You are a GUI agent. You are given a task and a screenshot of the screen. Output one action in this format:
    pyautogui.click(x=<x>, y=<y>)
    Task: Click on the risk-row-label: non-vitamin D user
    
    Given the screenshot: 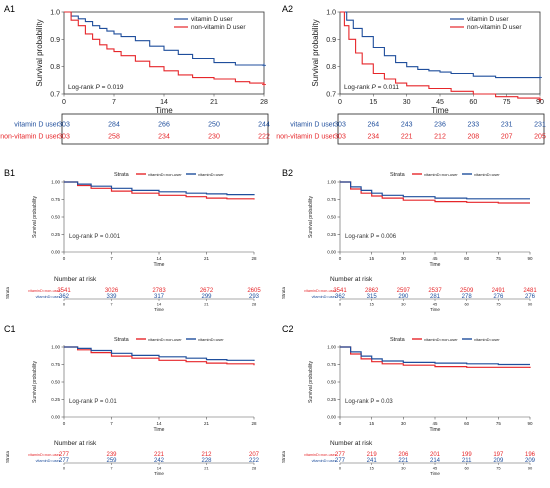 What is the action you would take?
    pyautogui.click(x=305, y=137)
    